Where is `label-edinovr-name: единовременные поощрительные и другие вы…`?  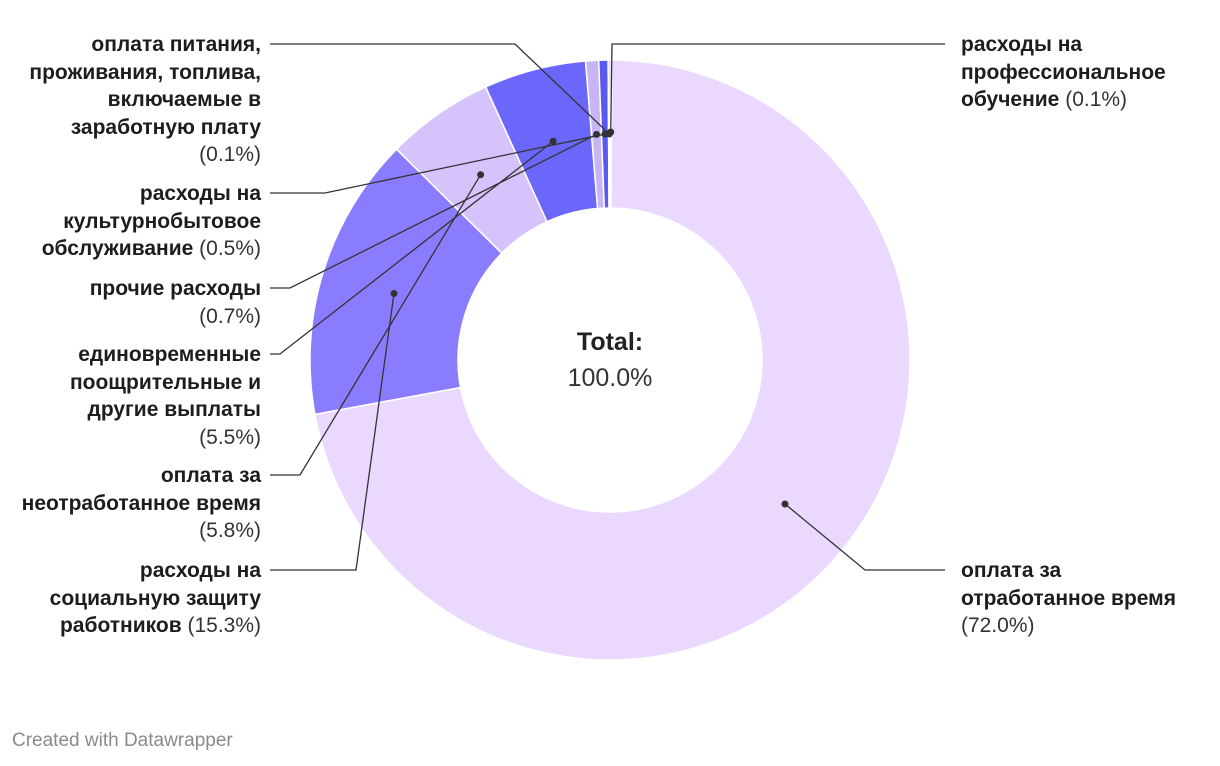 label-edinovr-name: единовременные поощрительные и другие вы… is located at coordinates (165, 382).